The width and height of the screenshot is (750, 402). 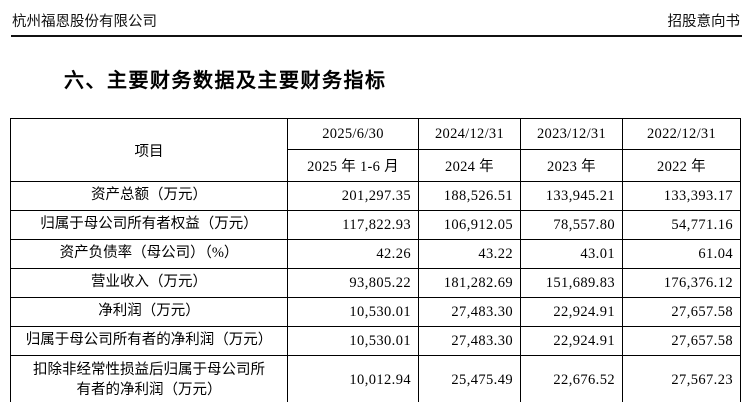 What do you see at coordinates (375, 15) in the screenshot?
I see `page-header: 杭州福恩股份有限公司 招股意向书` at bounding box center [375, 15].